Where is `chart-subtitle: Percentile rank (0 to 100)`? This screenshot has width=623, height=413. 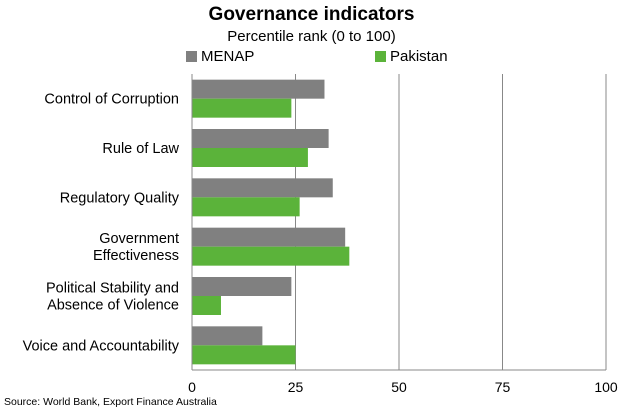
chart-subtitle: Percentile rank (0 to 100) is located at coordinates (311, 36).